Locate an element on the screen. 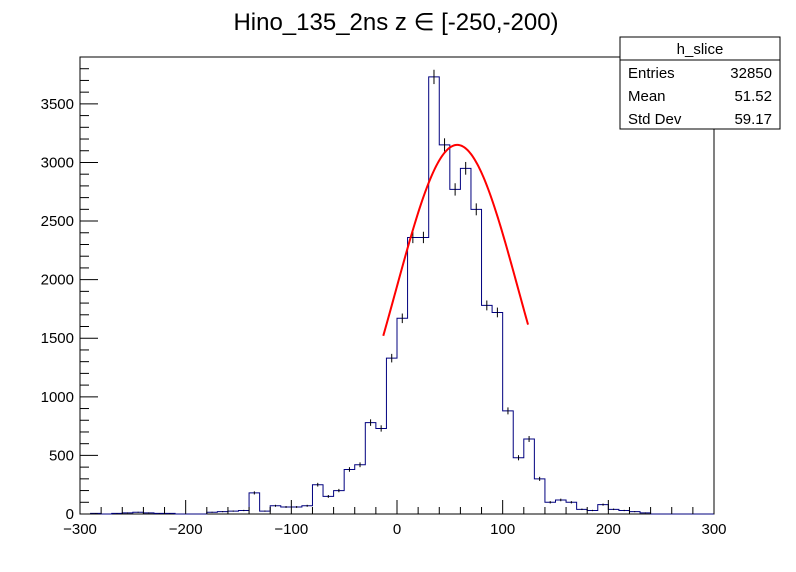  x-tick-label: 100 is located at coordinates (502, 529).